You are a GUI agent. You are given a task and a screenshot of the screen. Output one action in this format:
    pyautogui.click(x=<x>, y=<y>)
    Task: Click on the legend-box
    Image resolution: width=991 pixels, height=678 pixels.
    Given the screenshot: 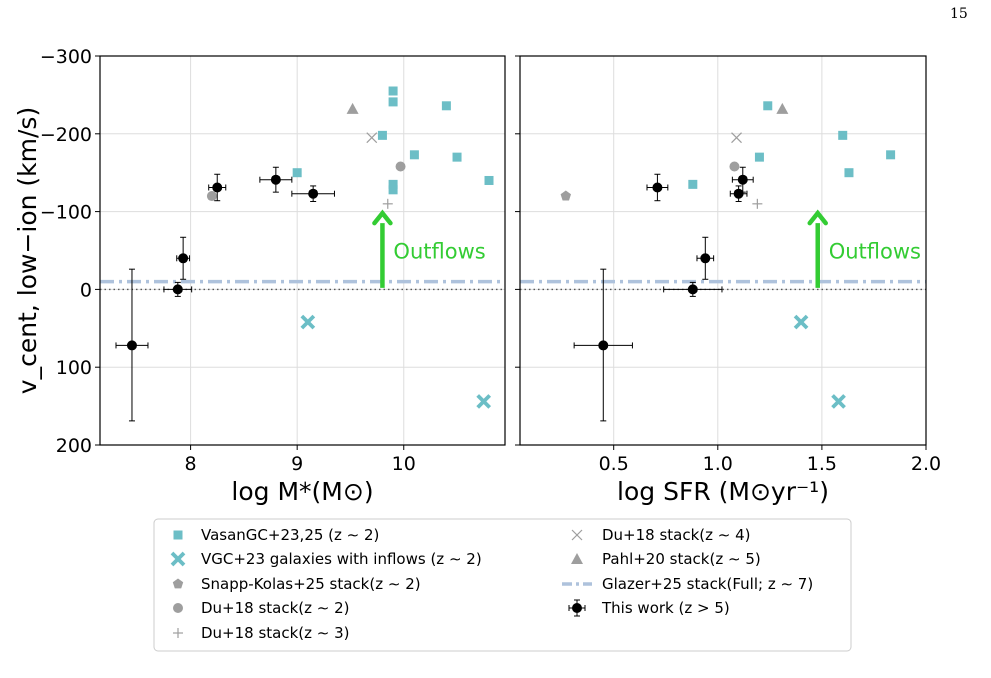 What is the action you would take?
    pyautogui.click(x=502, y=585)
    